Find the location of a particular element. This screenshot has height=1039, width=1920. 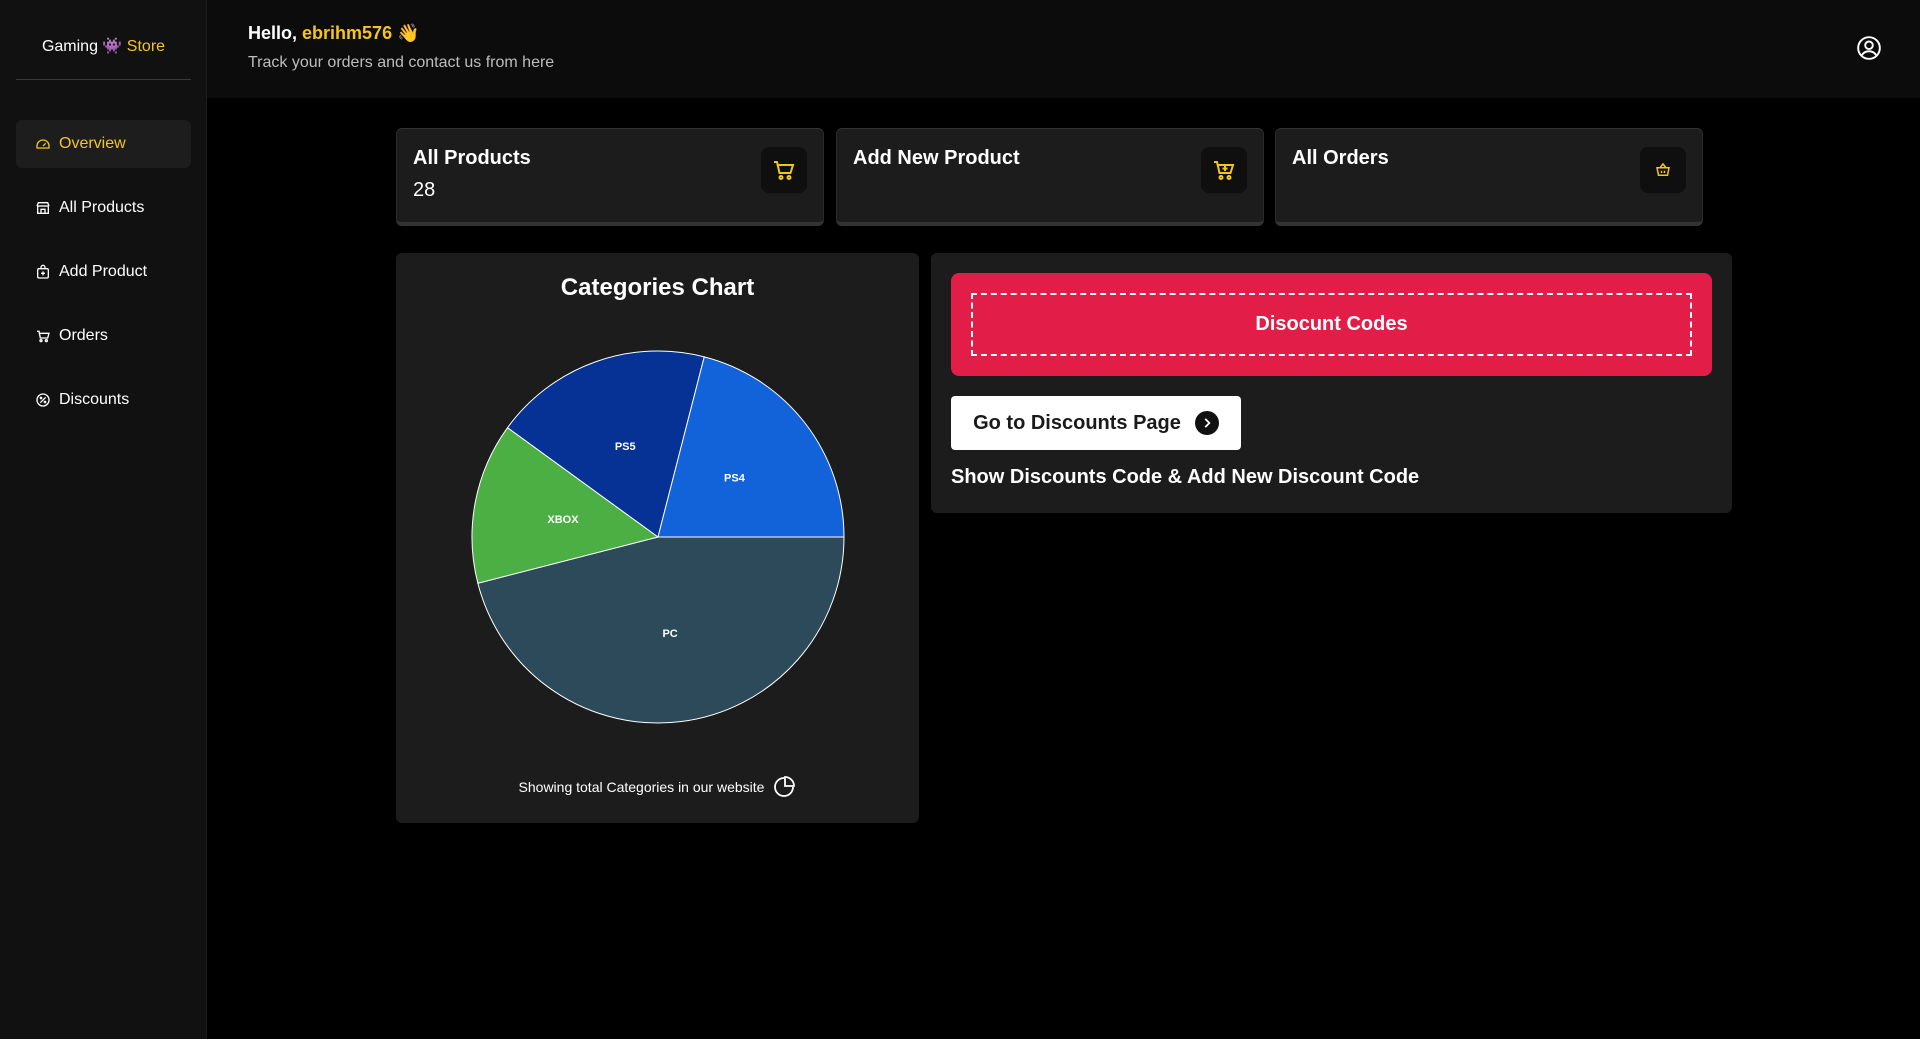

sidebar-item-orders: Orders is located at coordinates (103, 336).